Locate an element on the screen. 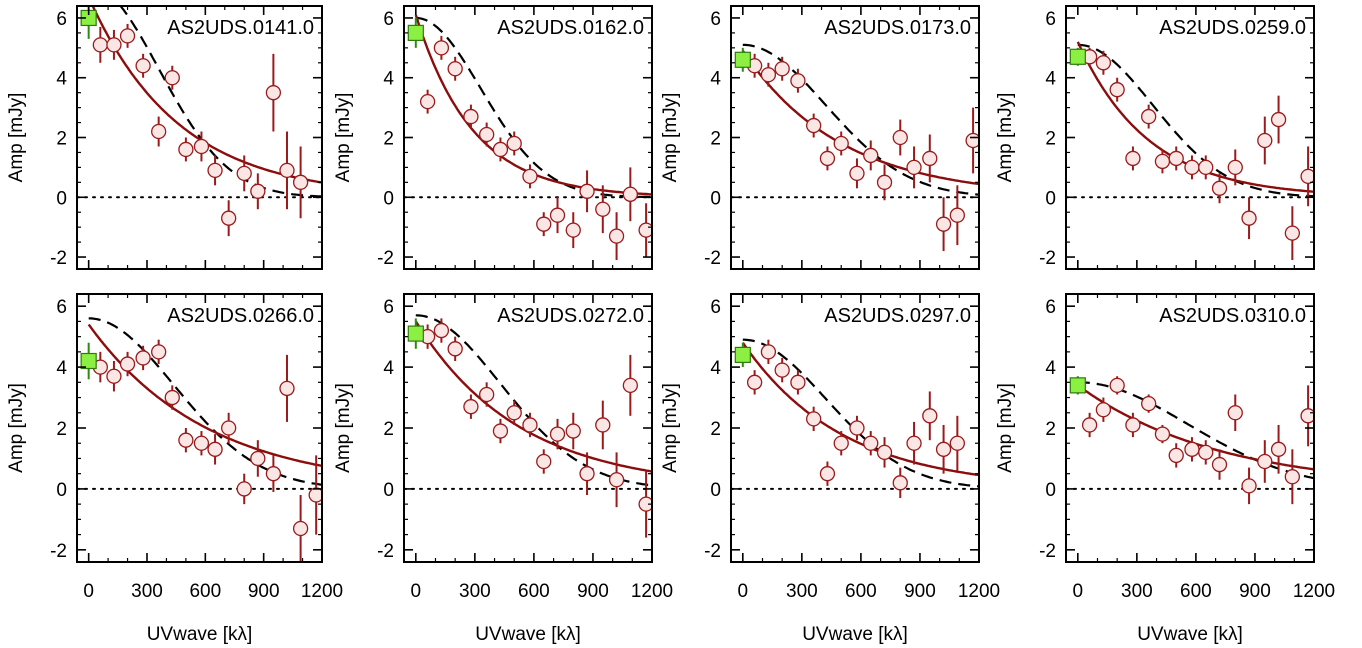  x-tick-label: 300 is located at coordinates (475, 591).